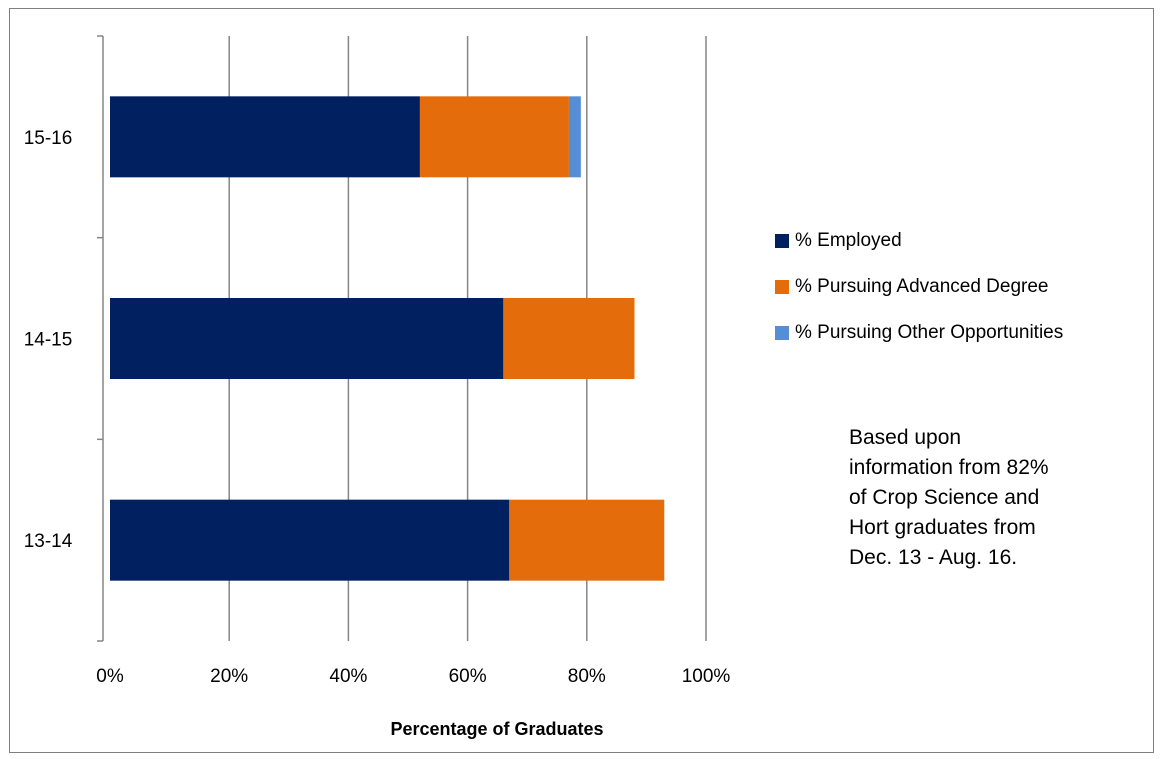  What do you see at coordinates (496, 729) in the screenshot?
I see `x-axis-title: Percentage of Graduates` at bounding box center [496, 729].